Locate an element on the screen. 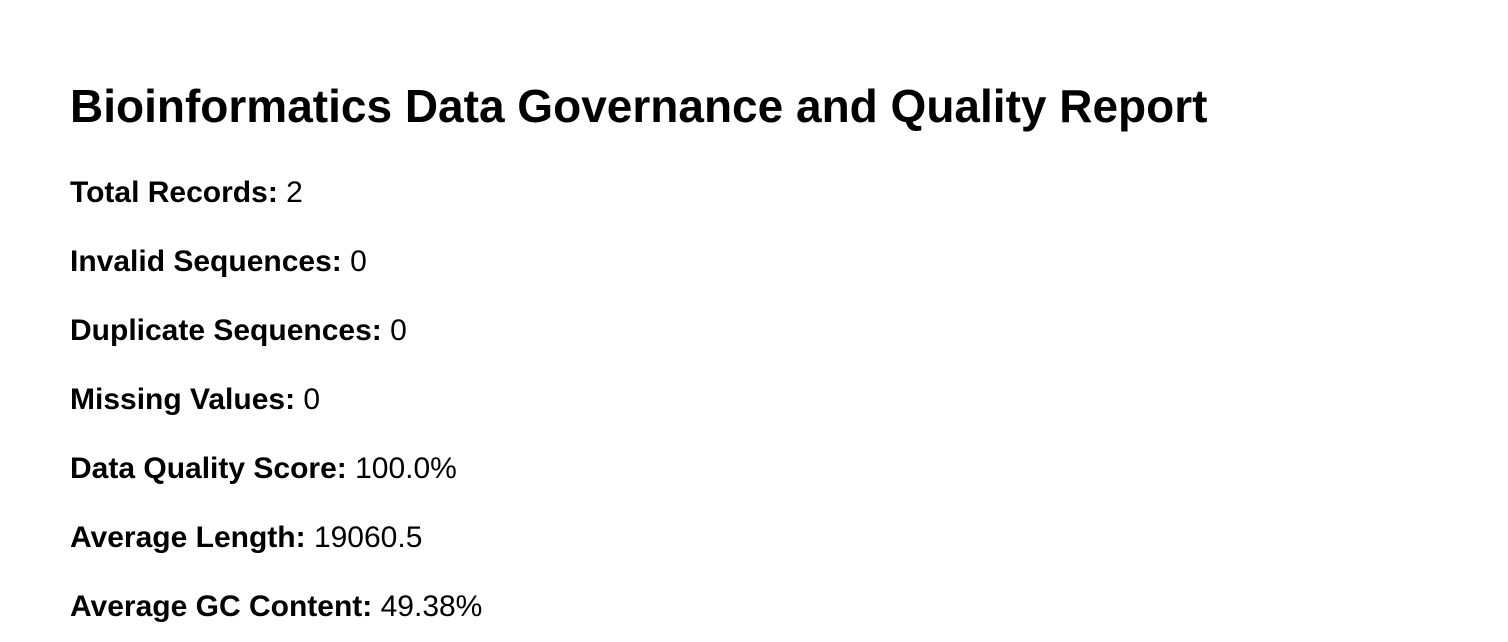 The image size is (1508, 642). metric-average-gc-content: Average GC Content: 49.38% is located at coordinates (789, 606).